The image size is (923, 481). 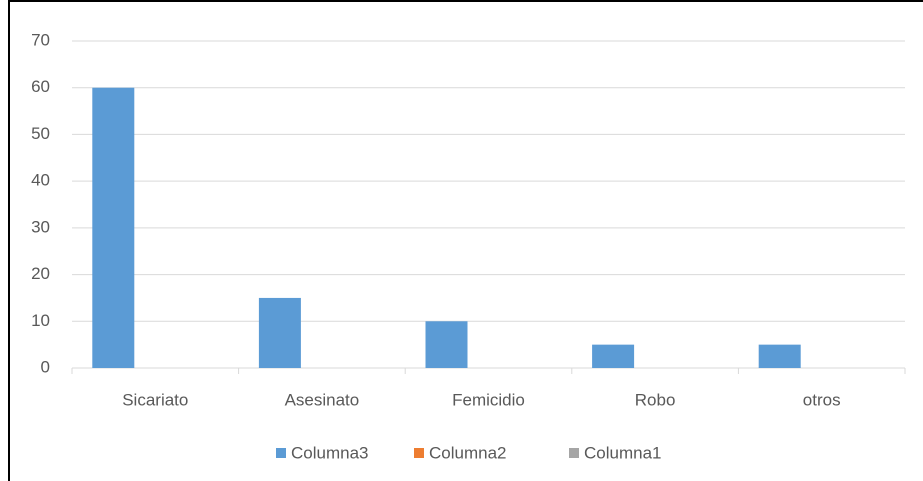 I want to click on y-tick-label: 70, so click(x=40, y=39).